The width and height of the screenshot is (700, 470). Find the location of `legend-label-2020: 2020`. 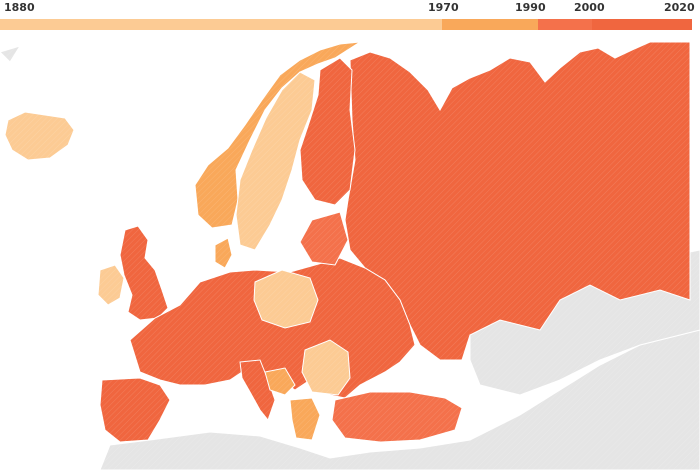

legend-label-2020: 2020 is located at coordinates (679, 7).